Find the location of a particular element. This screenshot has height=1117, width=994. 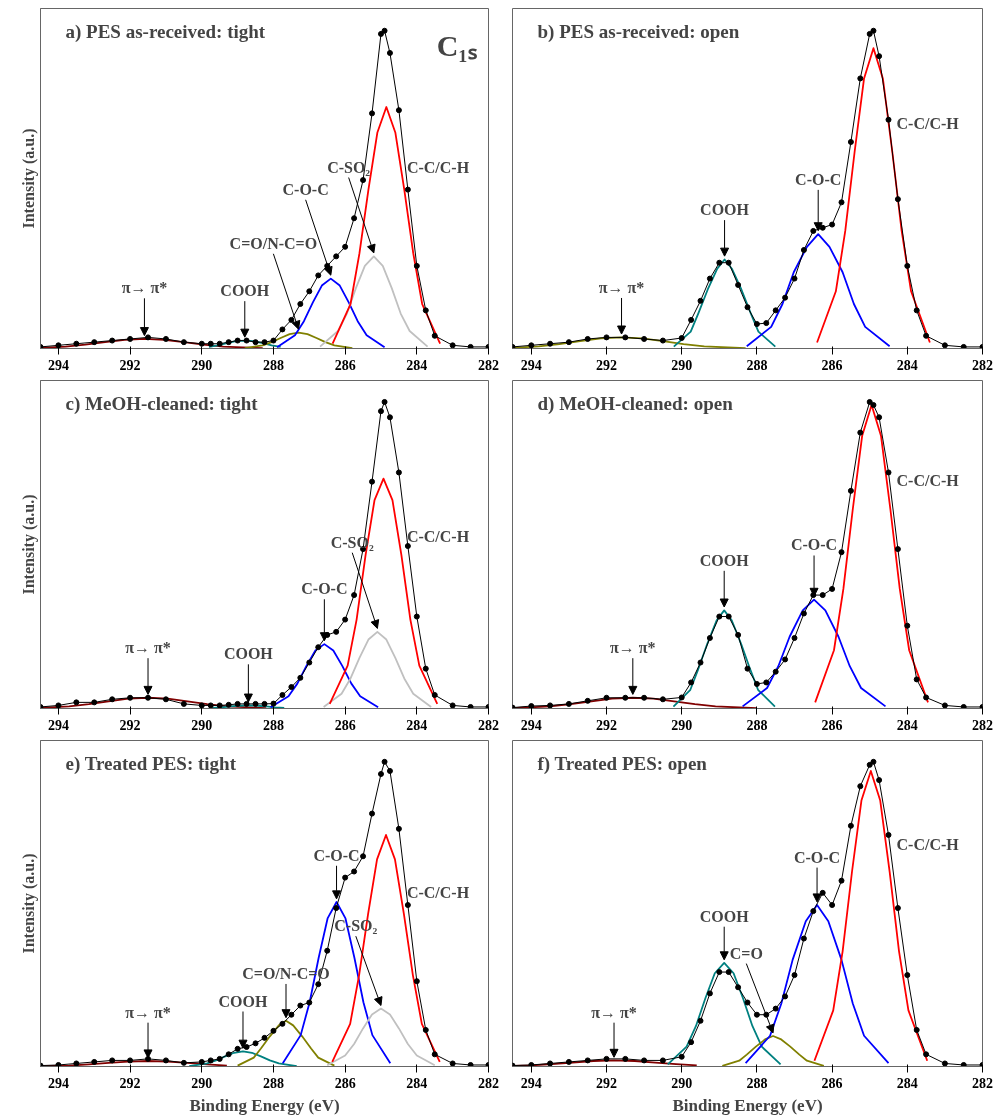

text: C=O/N-C=O is located at coordinates (273, 243).